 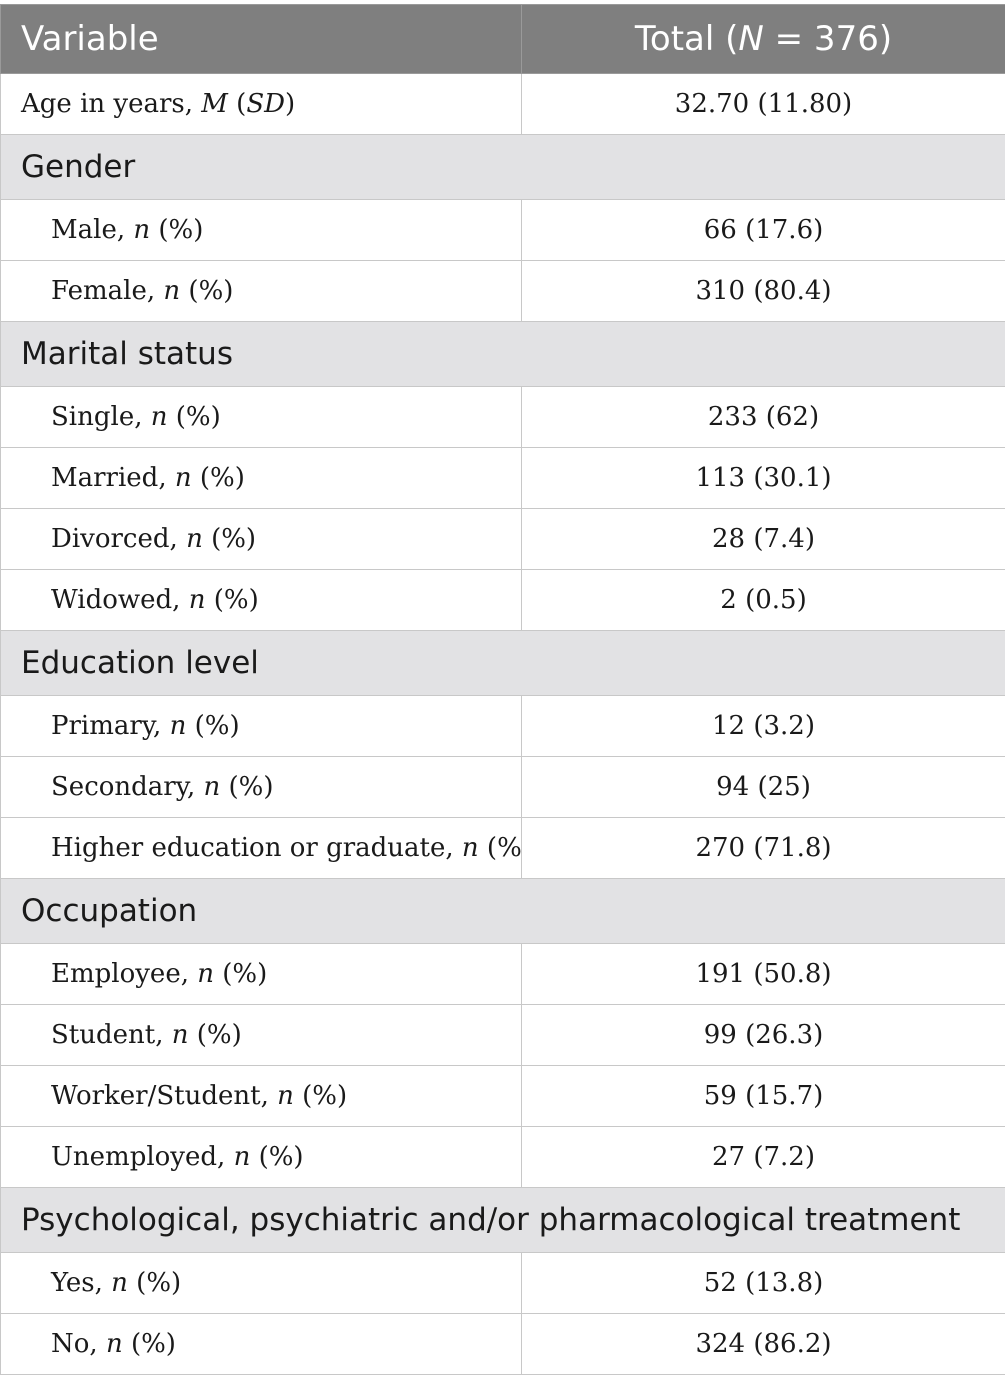 I want to click on section-header-row: Gender, so click(x=502, y=167).